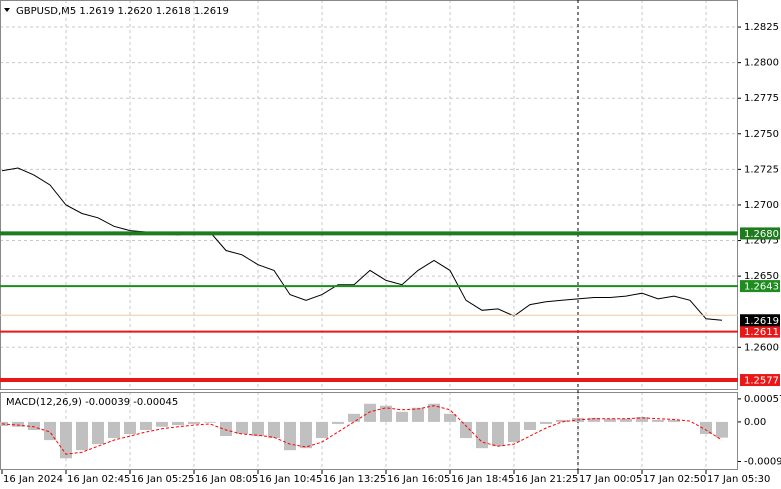 The width and height of the screenshot is (781, 489). Describe the element at coordinates (761, 169) in the screenshot. I see `y-tick-label: 1.2725` at that location.